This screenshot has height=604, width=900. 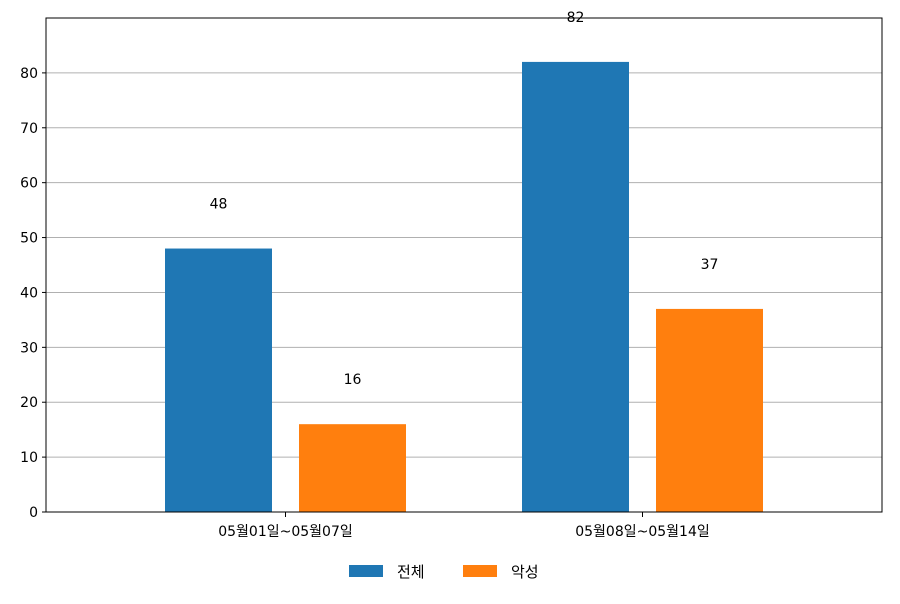 I want to click on y-tick-label: 0, so click(x=33, y=513).